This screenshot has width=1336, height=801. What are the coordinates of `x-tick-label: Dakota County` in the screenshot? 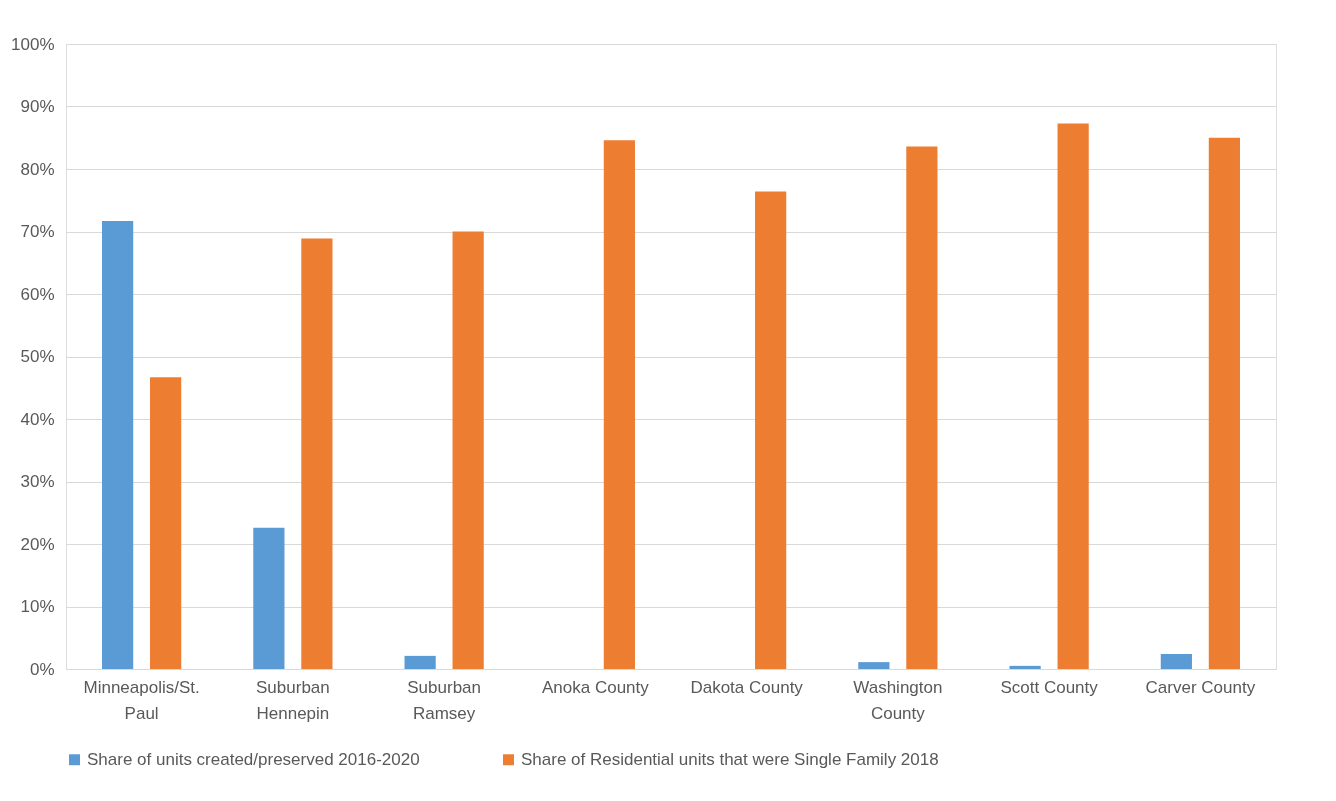 It's located at (747, 687).